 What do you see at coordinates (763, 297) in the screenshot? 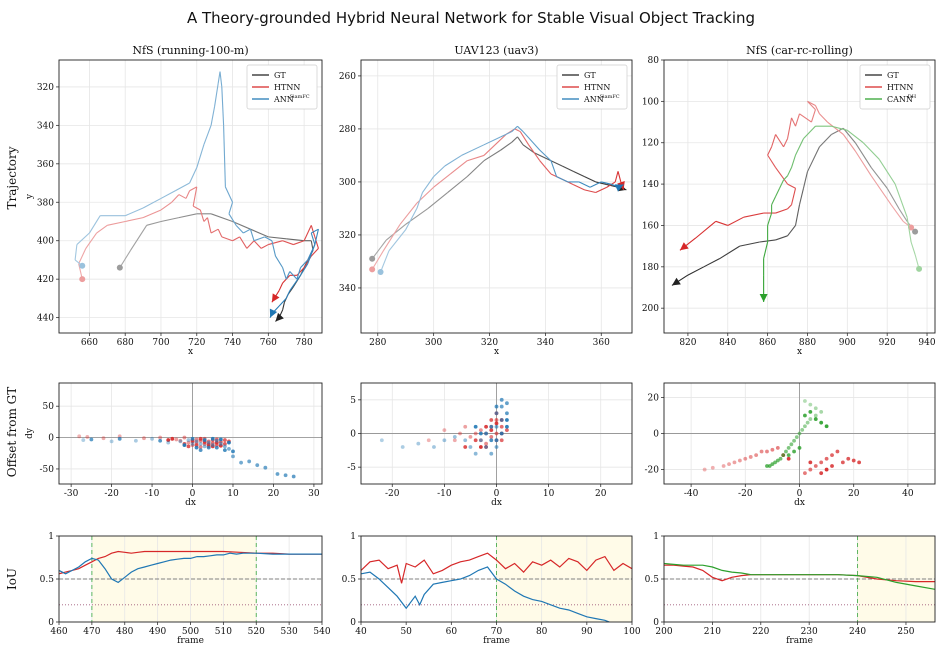
I see `trajectory-end-arrow-cann` at bounding box center [763, 297].